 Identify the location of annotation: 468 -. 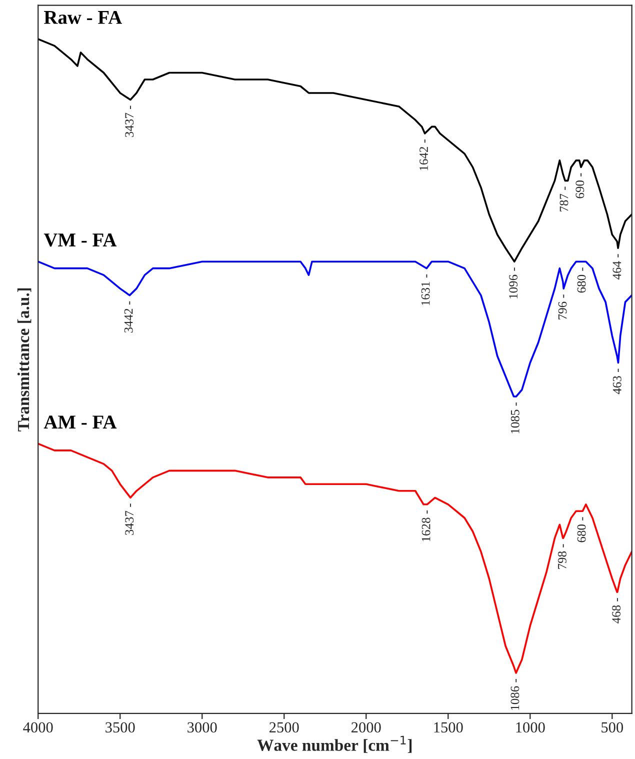
(616, 611).